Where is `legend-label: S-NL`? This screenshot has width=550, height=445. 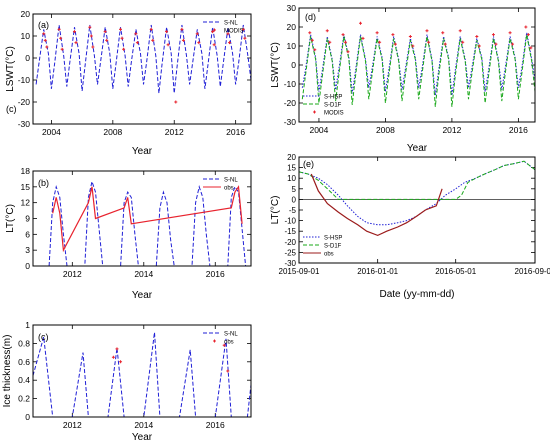 legend-label: S-NL is located at coordinates (231, 24).